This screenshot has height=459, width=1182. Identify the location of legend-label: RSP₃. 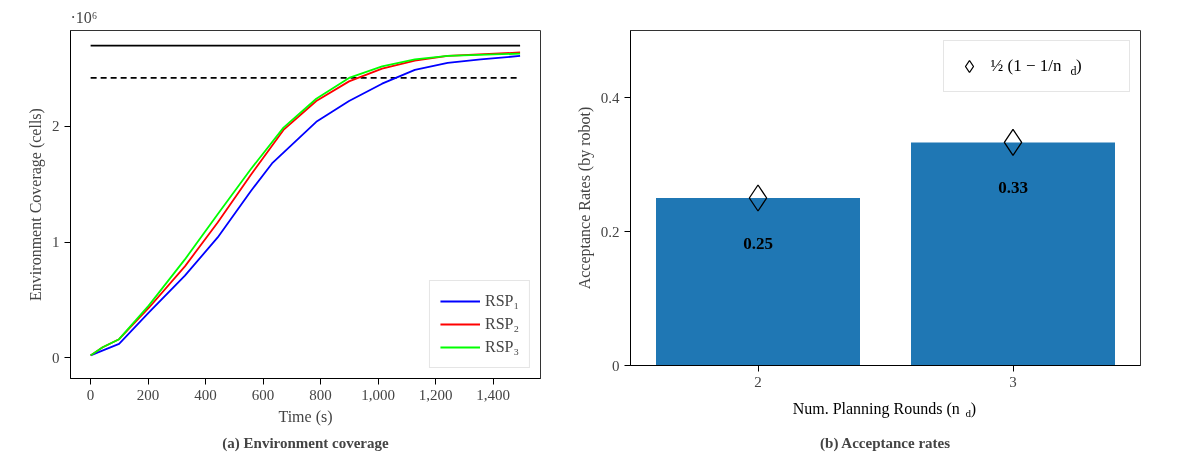
(501, 347).